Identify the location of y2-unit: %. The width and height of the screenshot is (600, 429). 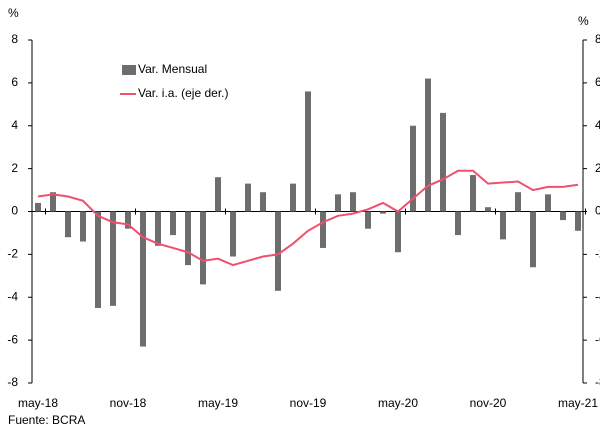
(583, 21).